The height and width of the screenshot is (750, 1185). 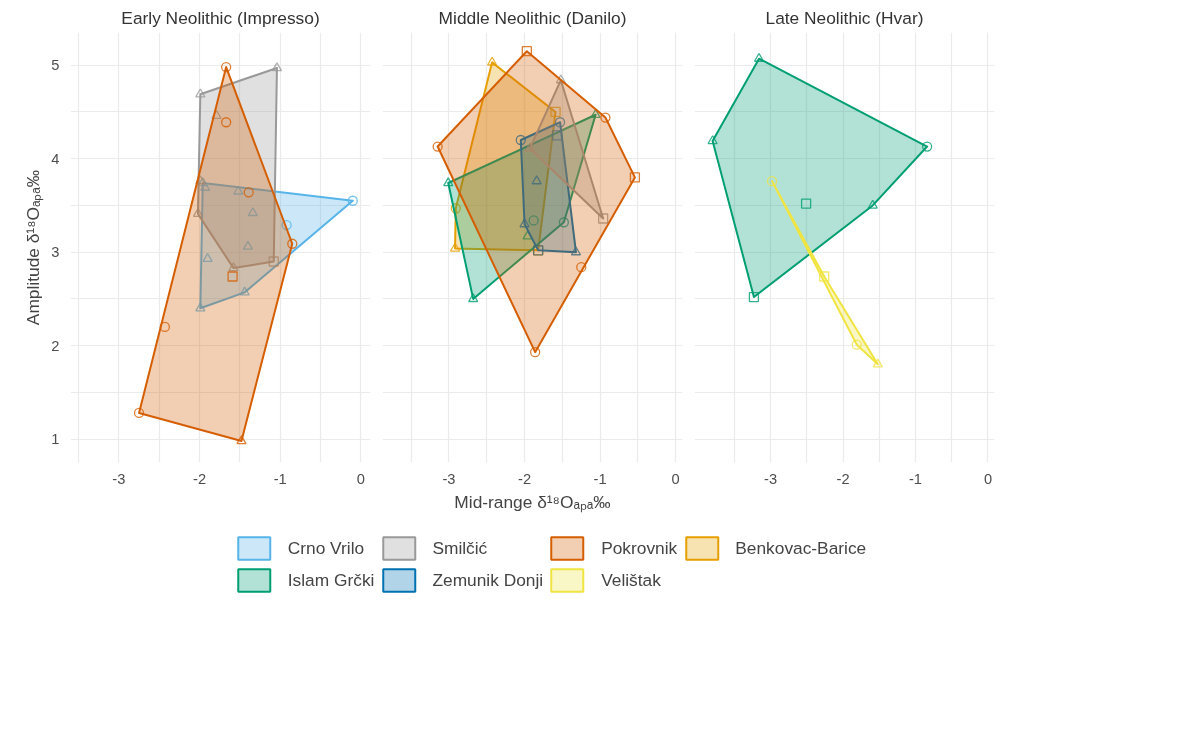 What do you see at coordinates (326, 548) in the screenshot?
I see `legend-label: Crno Vrilo` at bounding box center [326, 548].